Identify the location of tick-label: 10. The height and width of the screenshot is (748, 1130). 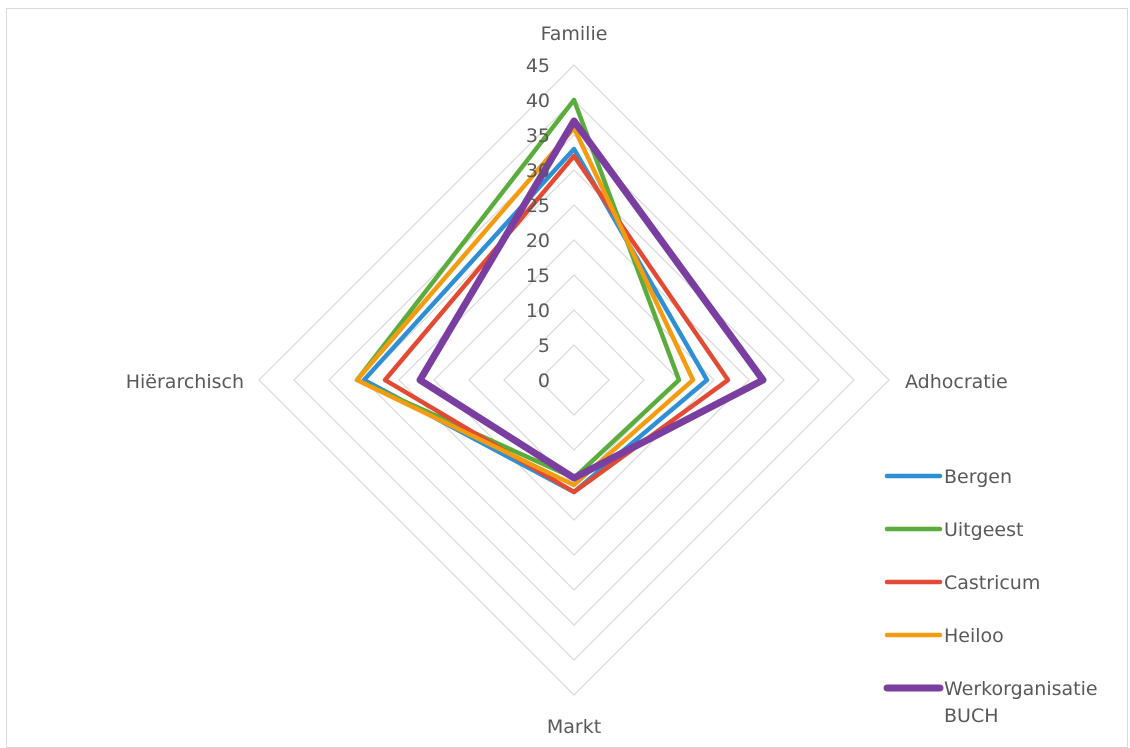
(538, 311).